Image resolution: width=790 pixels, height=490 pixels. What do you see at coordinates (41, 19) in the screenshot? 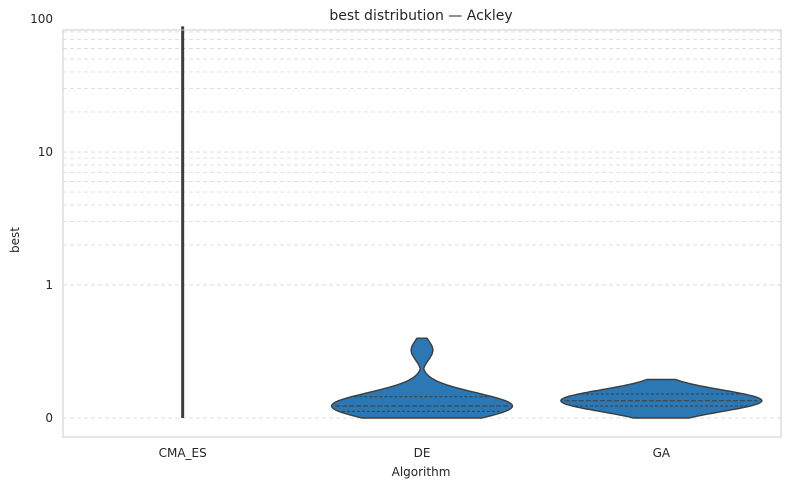
I see `y-tick-label: 100` at bounding box center [41, 19].